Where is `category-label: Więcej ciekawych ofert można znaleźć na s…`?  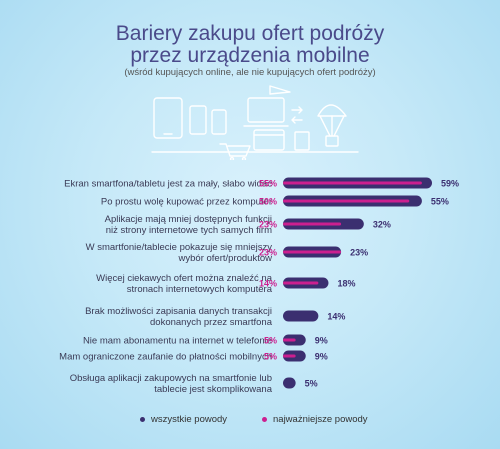 category-label: Więcej ciekawych ofert można znaleźć na s… is located at coordinates (184, 284).